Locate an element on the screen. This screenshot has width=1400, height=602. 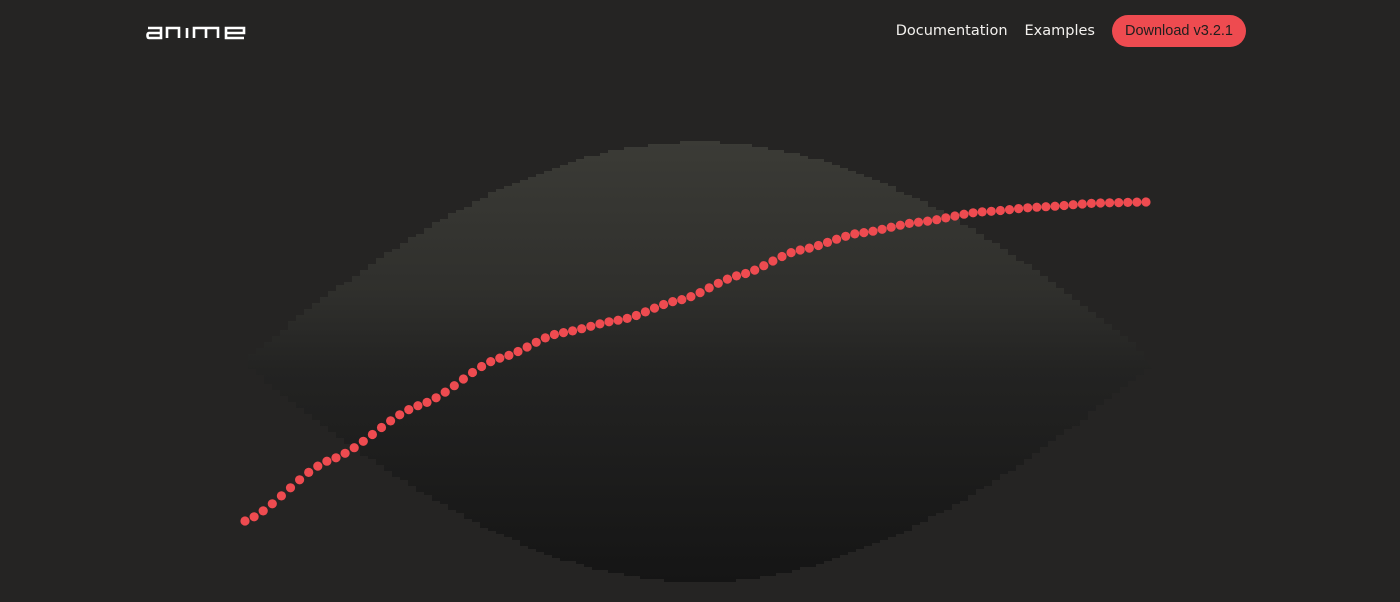
download-button: Download v3.2.1 is located at coordinates (1178, 31).